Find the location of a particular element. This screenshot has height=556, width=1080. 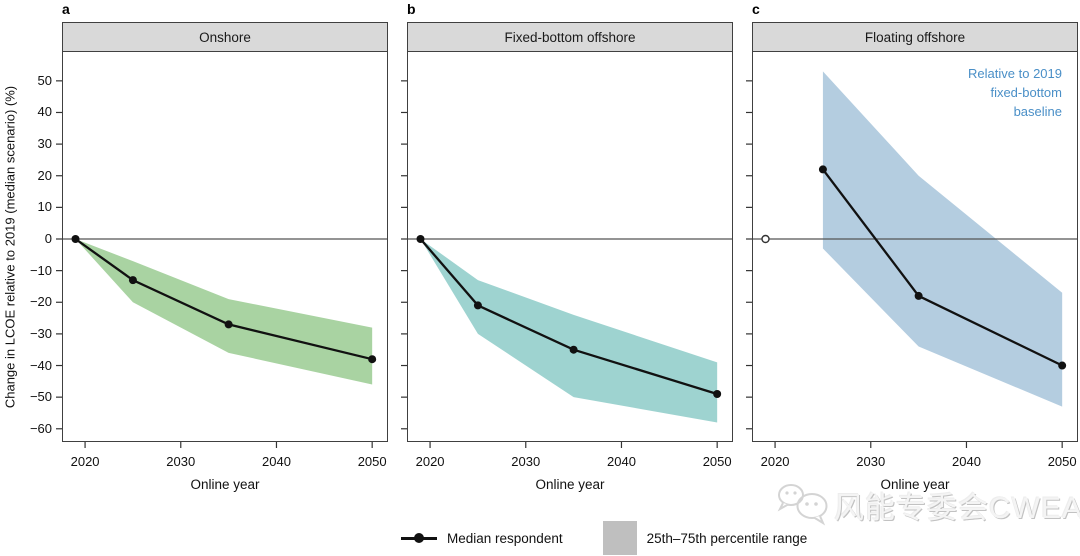

panel-header: Fixed-bottom offshore is located at coordinates (570, 37).